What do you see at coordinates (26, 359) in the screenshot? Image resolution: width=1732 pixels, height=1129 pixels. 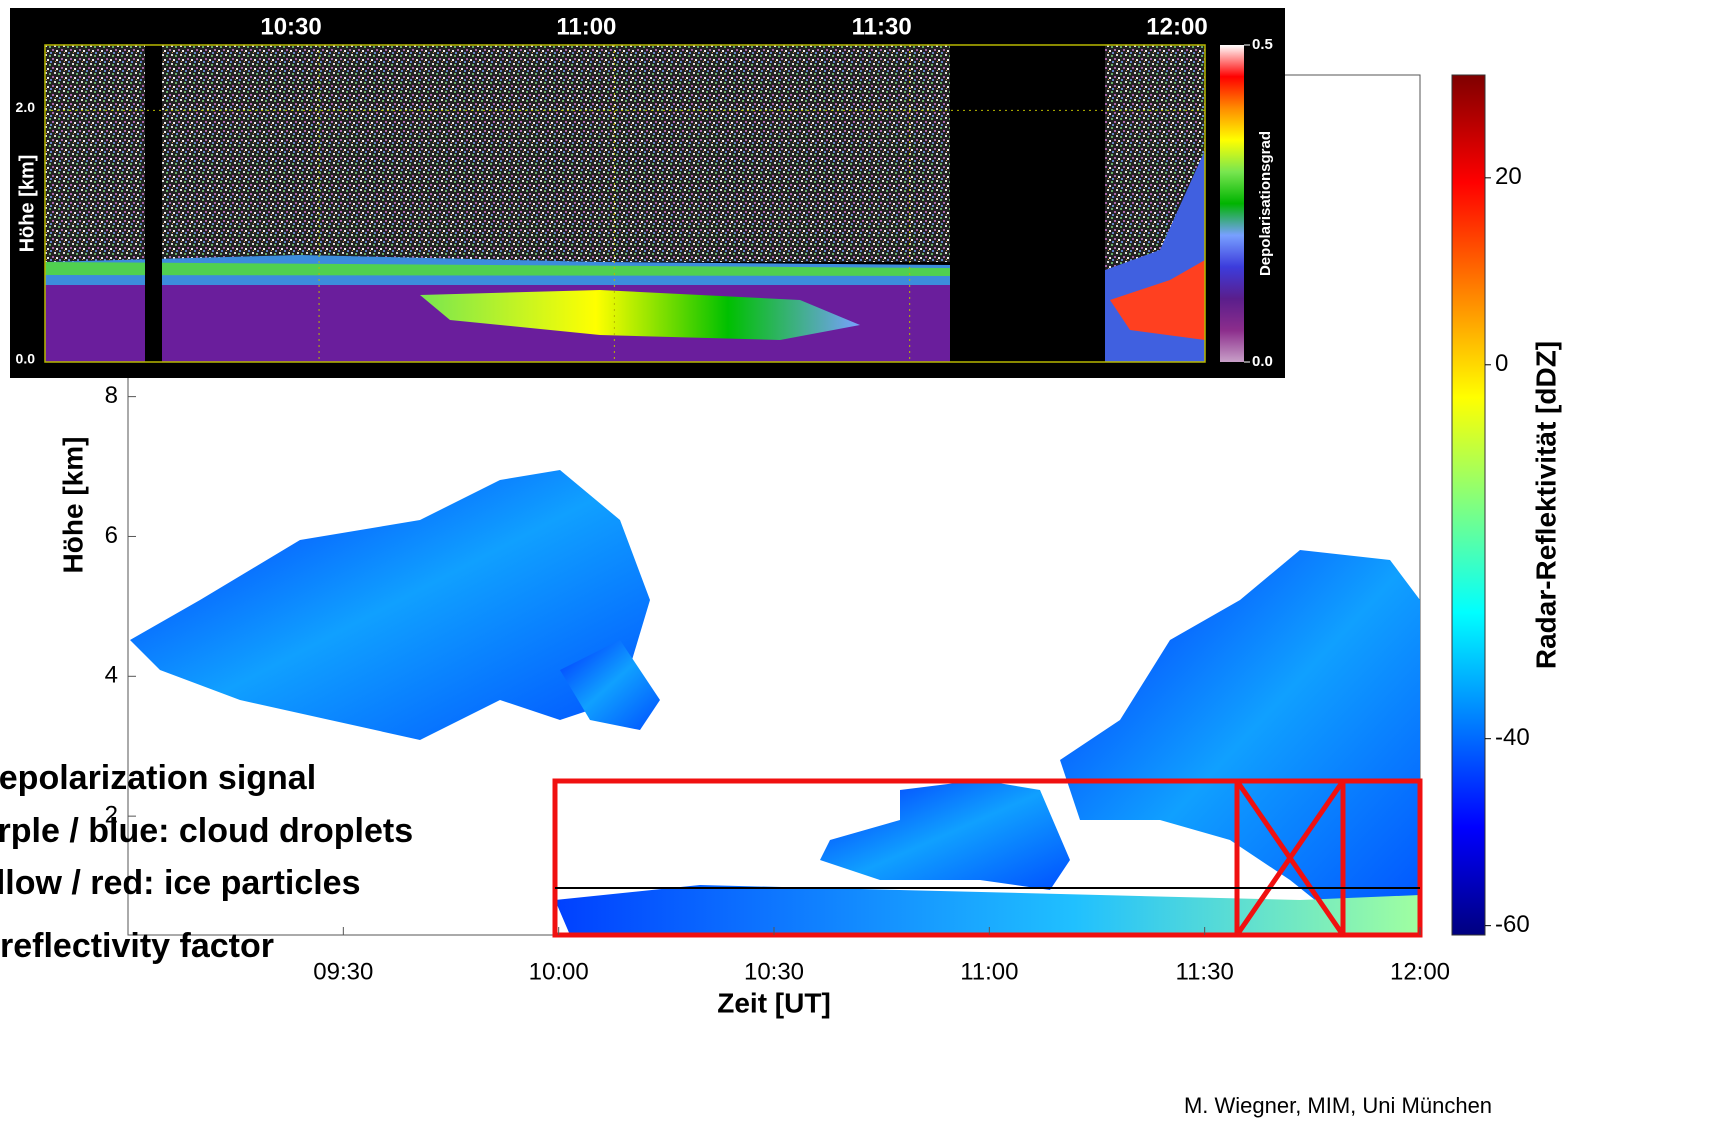 I see `y-tick-label: 0.0` at bounding box center [26, 359].